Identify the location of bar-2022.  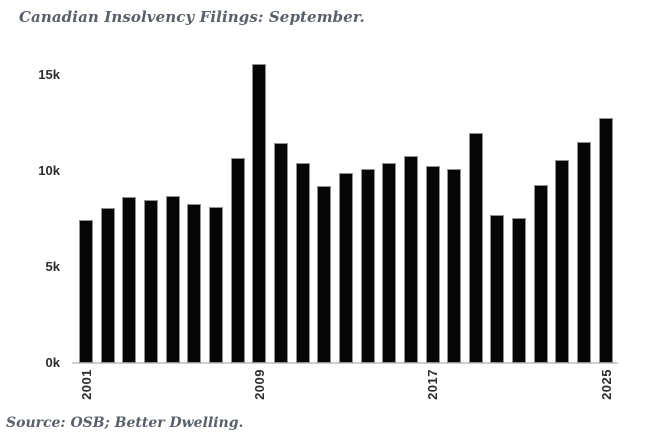
(540, 274).